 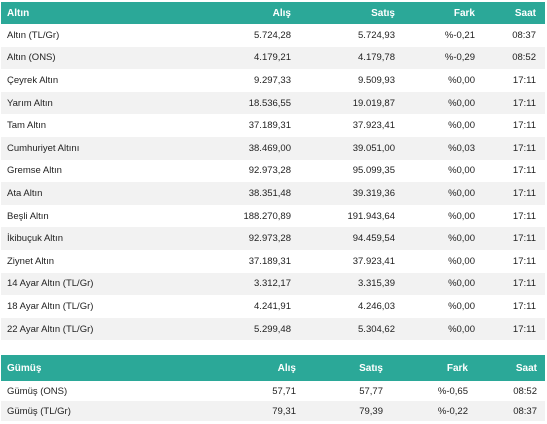 I want to click on silver-header-buy: Alış, so click(x=286, y=368).